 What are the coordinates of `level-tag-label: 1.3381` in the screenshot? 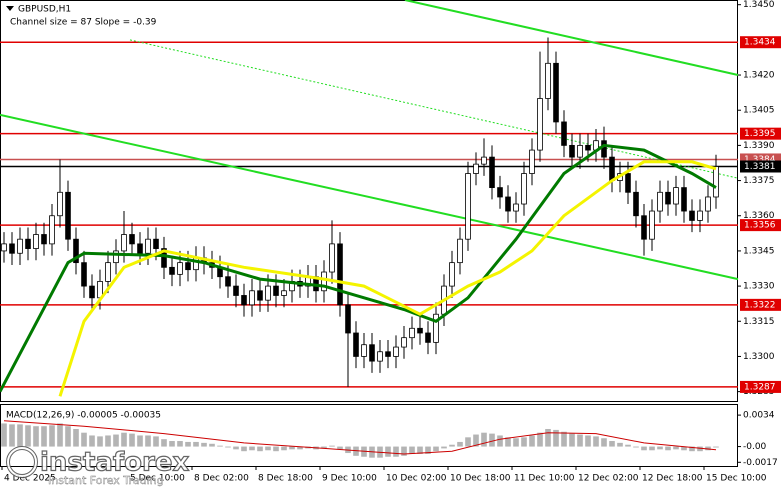 It's located at (760, 167).